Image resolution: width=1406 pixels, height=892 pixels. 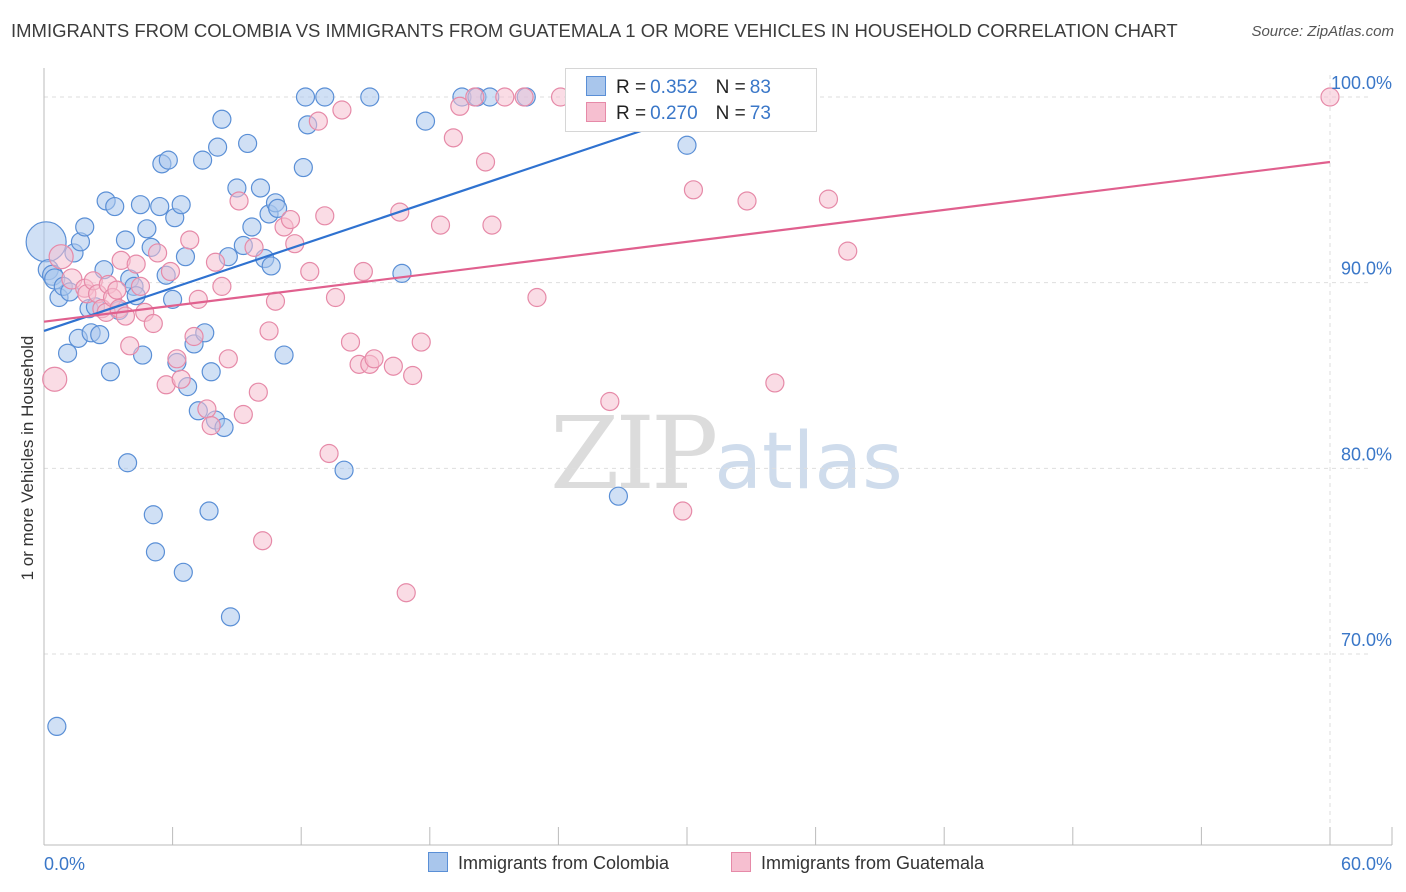 What do you see at coordinates (631, 113) in the screenshot?
I see `legend-r-label: R =` at bounding box center [631, 113].